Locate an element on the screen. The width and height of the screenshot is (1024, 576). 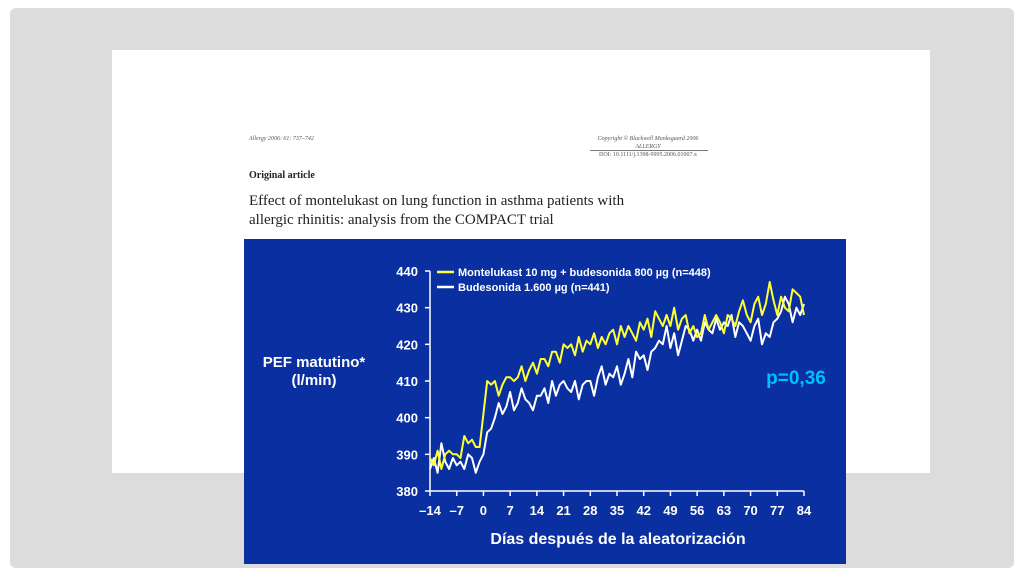
x-ticks: –14 –7 0 7 14 21 28 35 42 49 56 63 70 77 84 is located at coordinates (615, 504).